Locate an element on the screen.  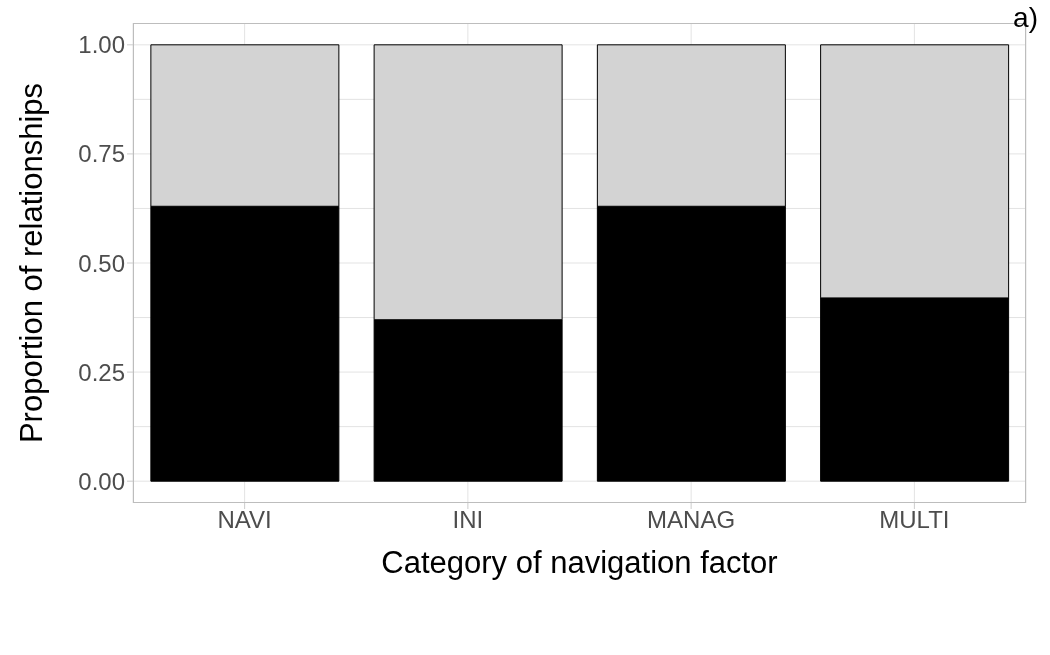
x-tick-label: MANAG is located at coordinates (691, 520).